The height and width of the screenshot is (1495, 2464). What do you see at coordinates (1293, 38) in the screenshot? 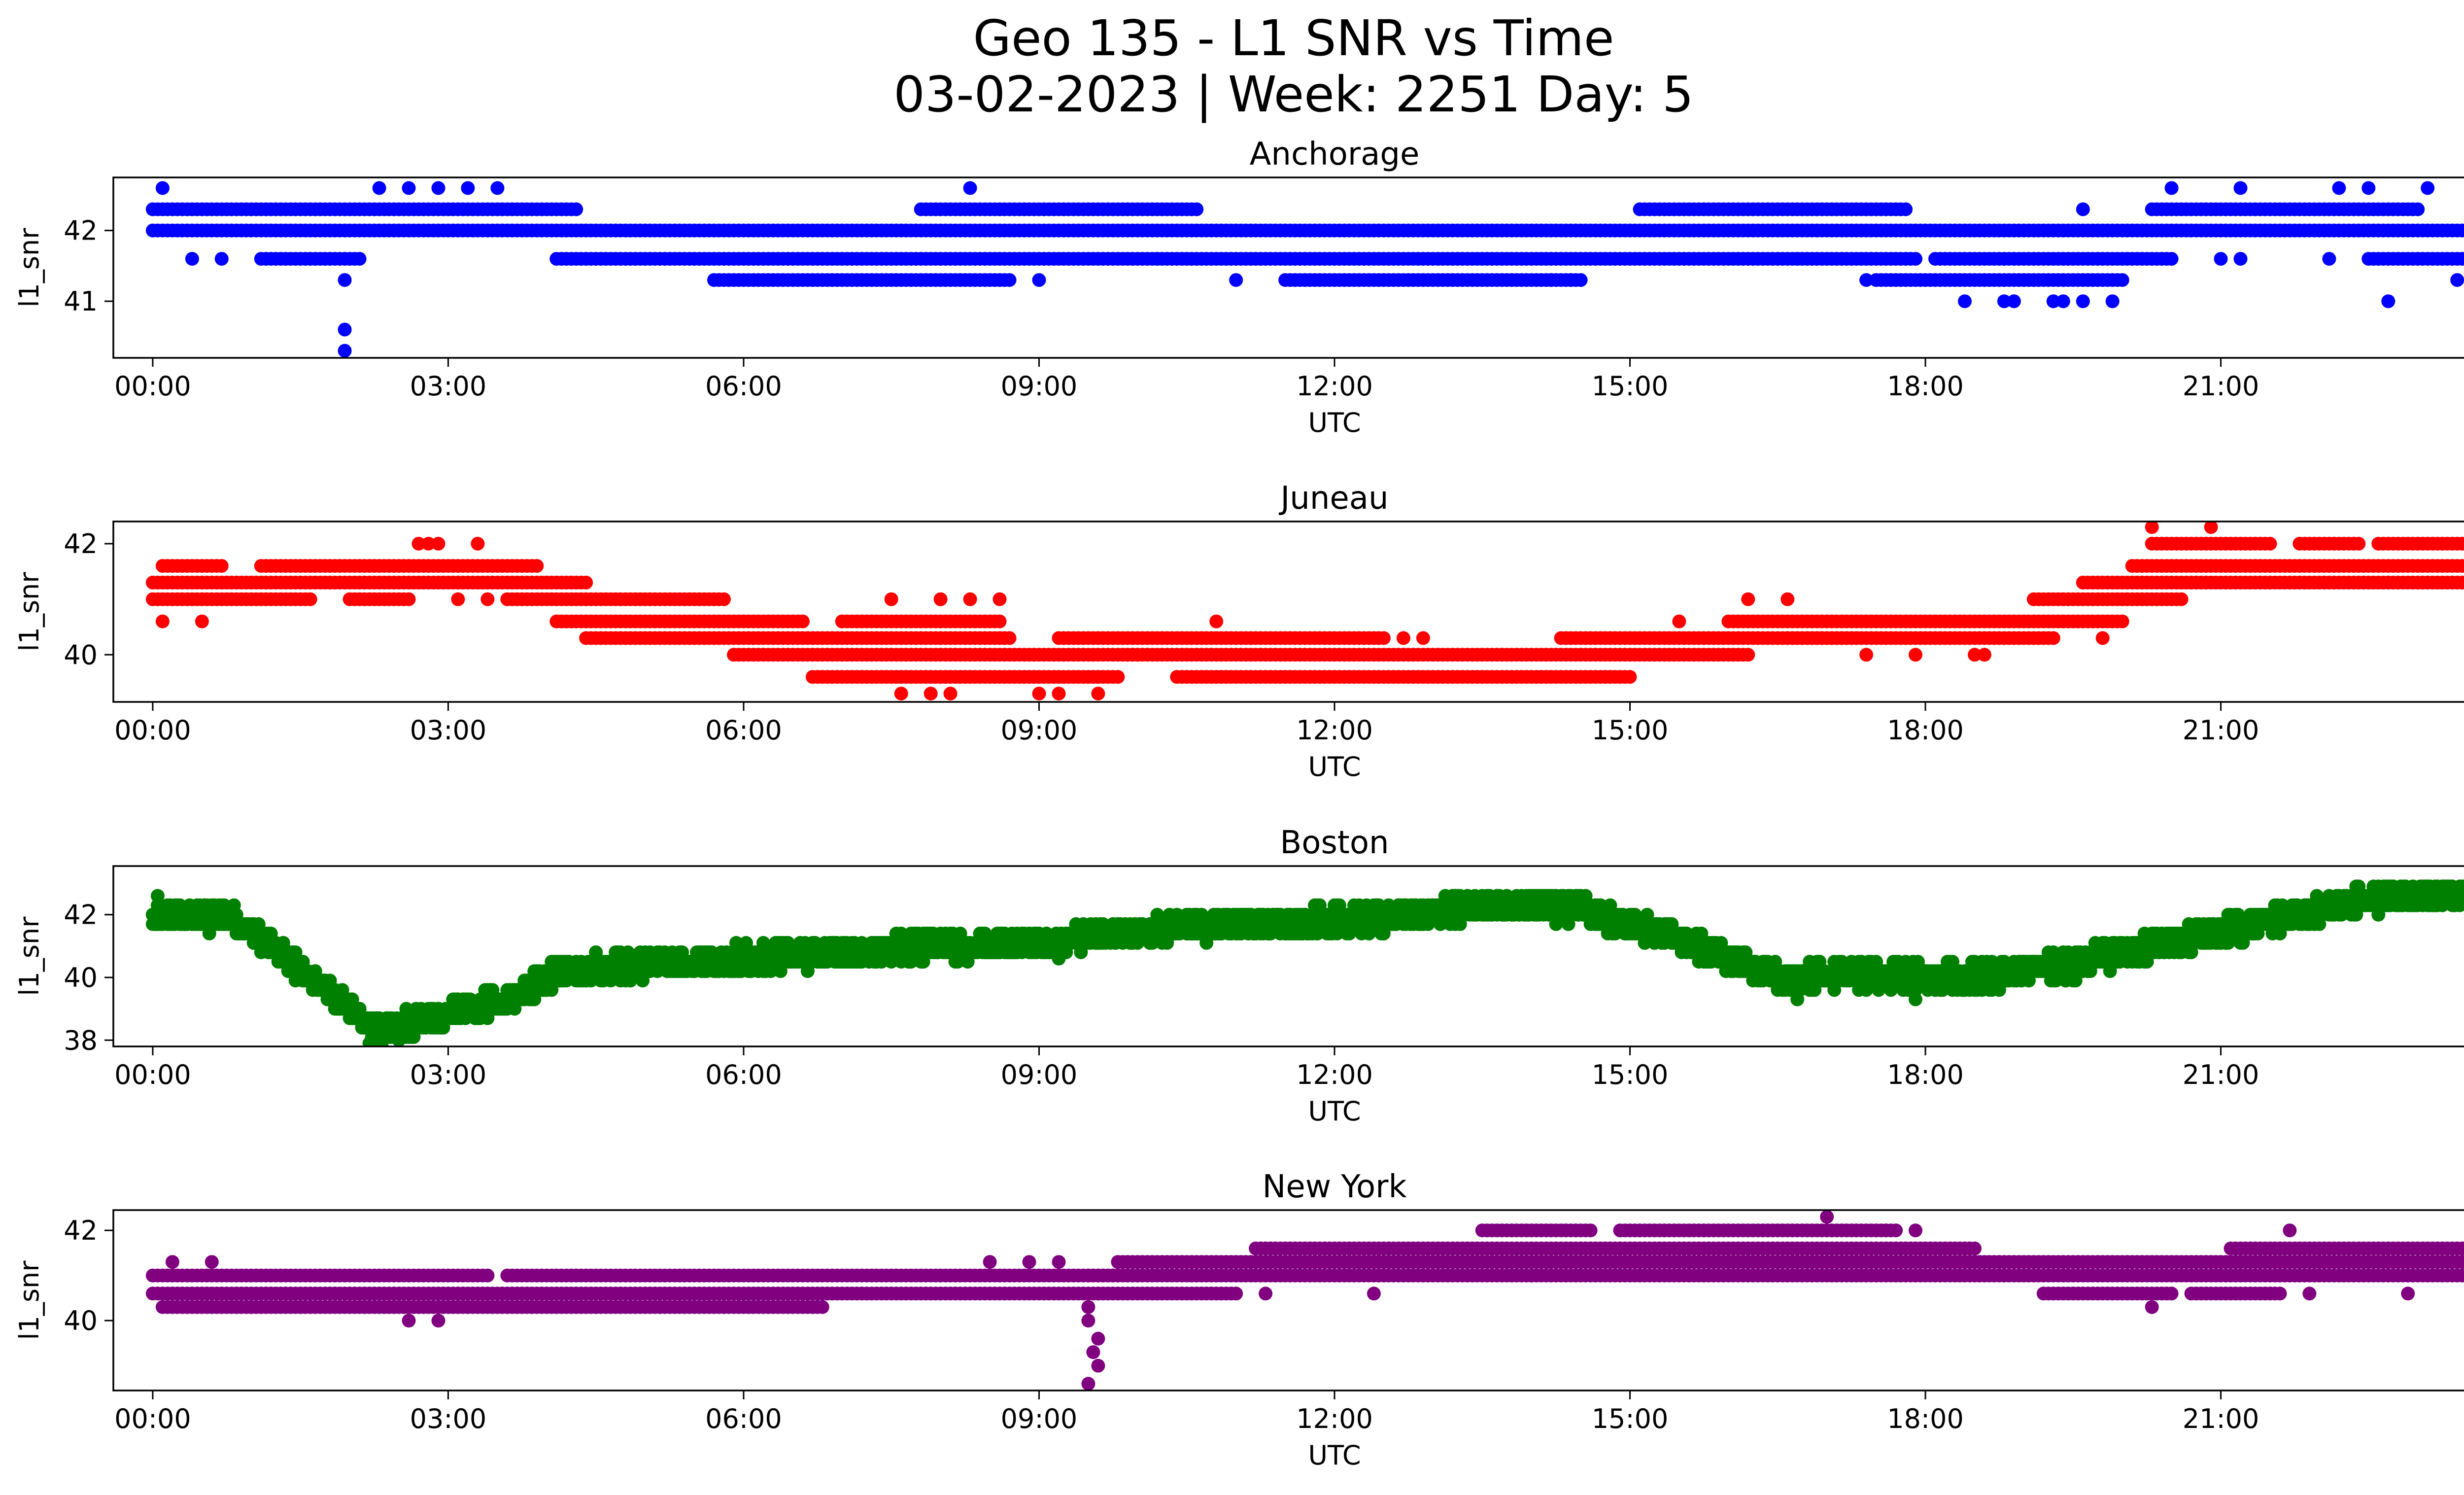
I see `figure-title-line1: Geo 135 - L1 SNR vs Time` at bounding box center [1293, 38].